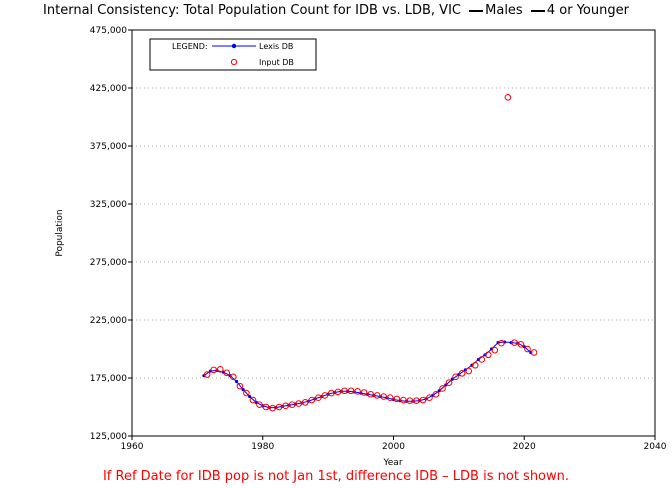  I want to click on x-tick-label: 2000, so click(393, 447).